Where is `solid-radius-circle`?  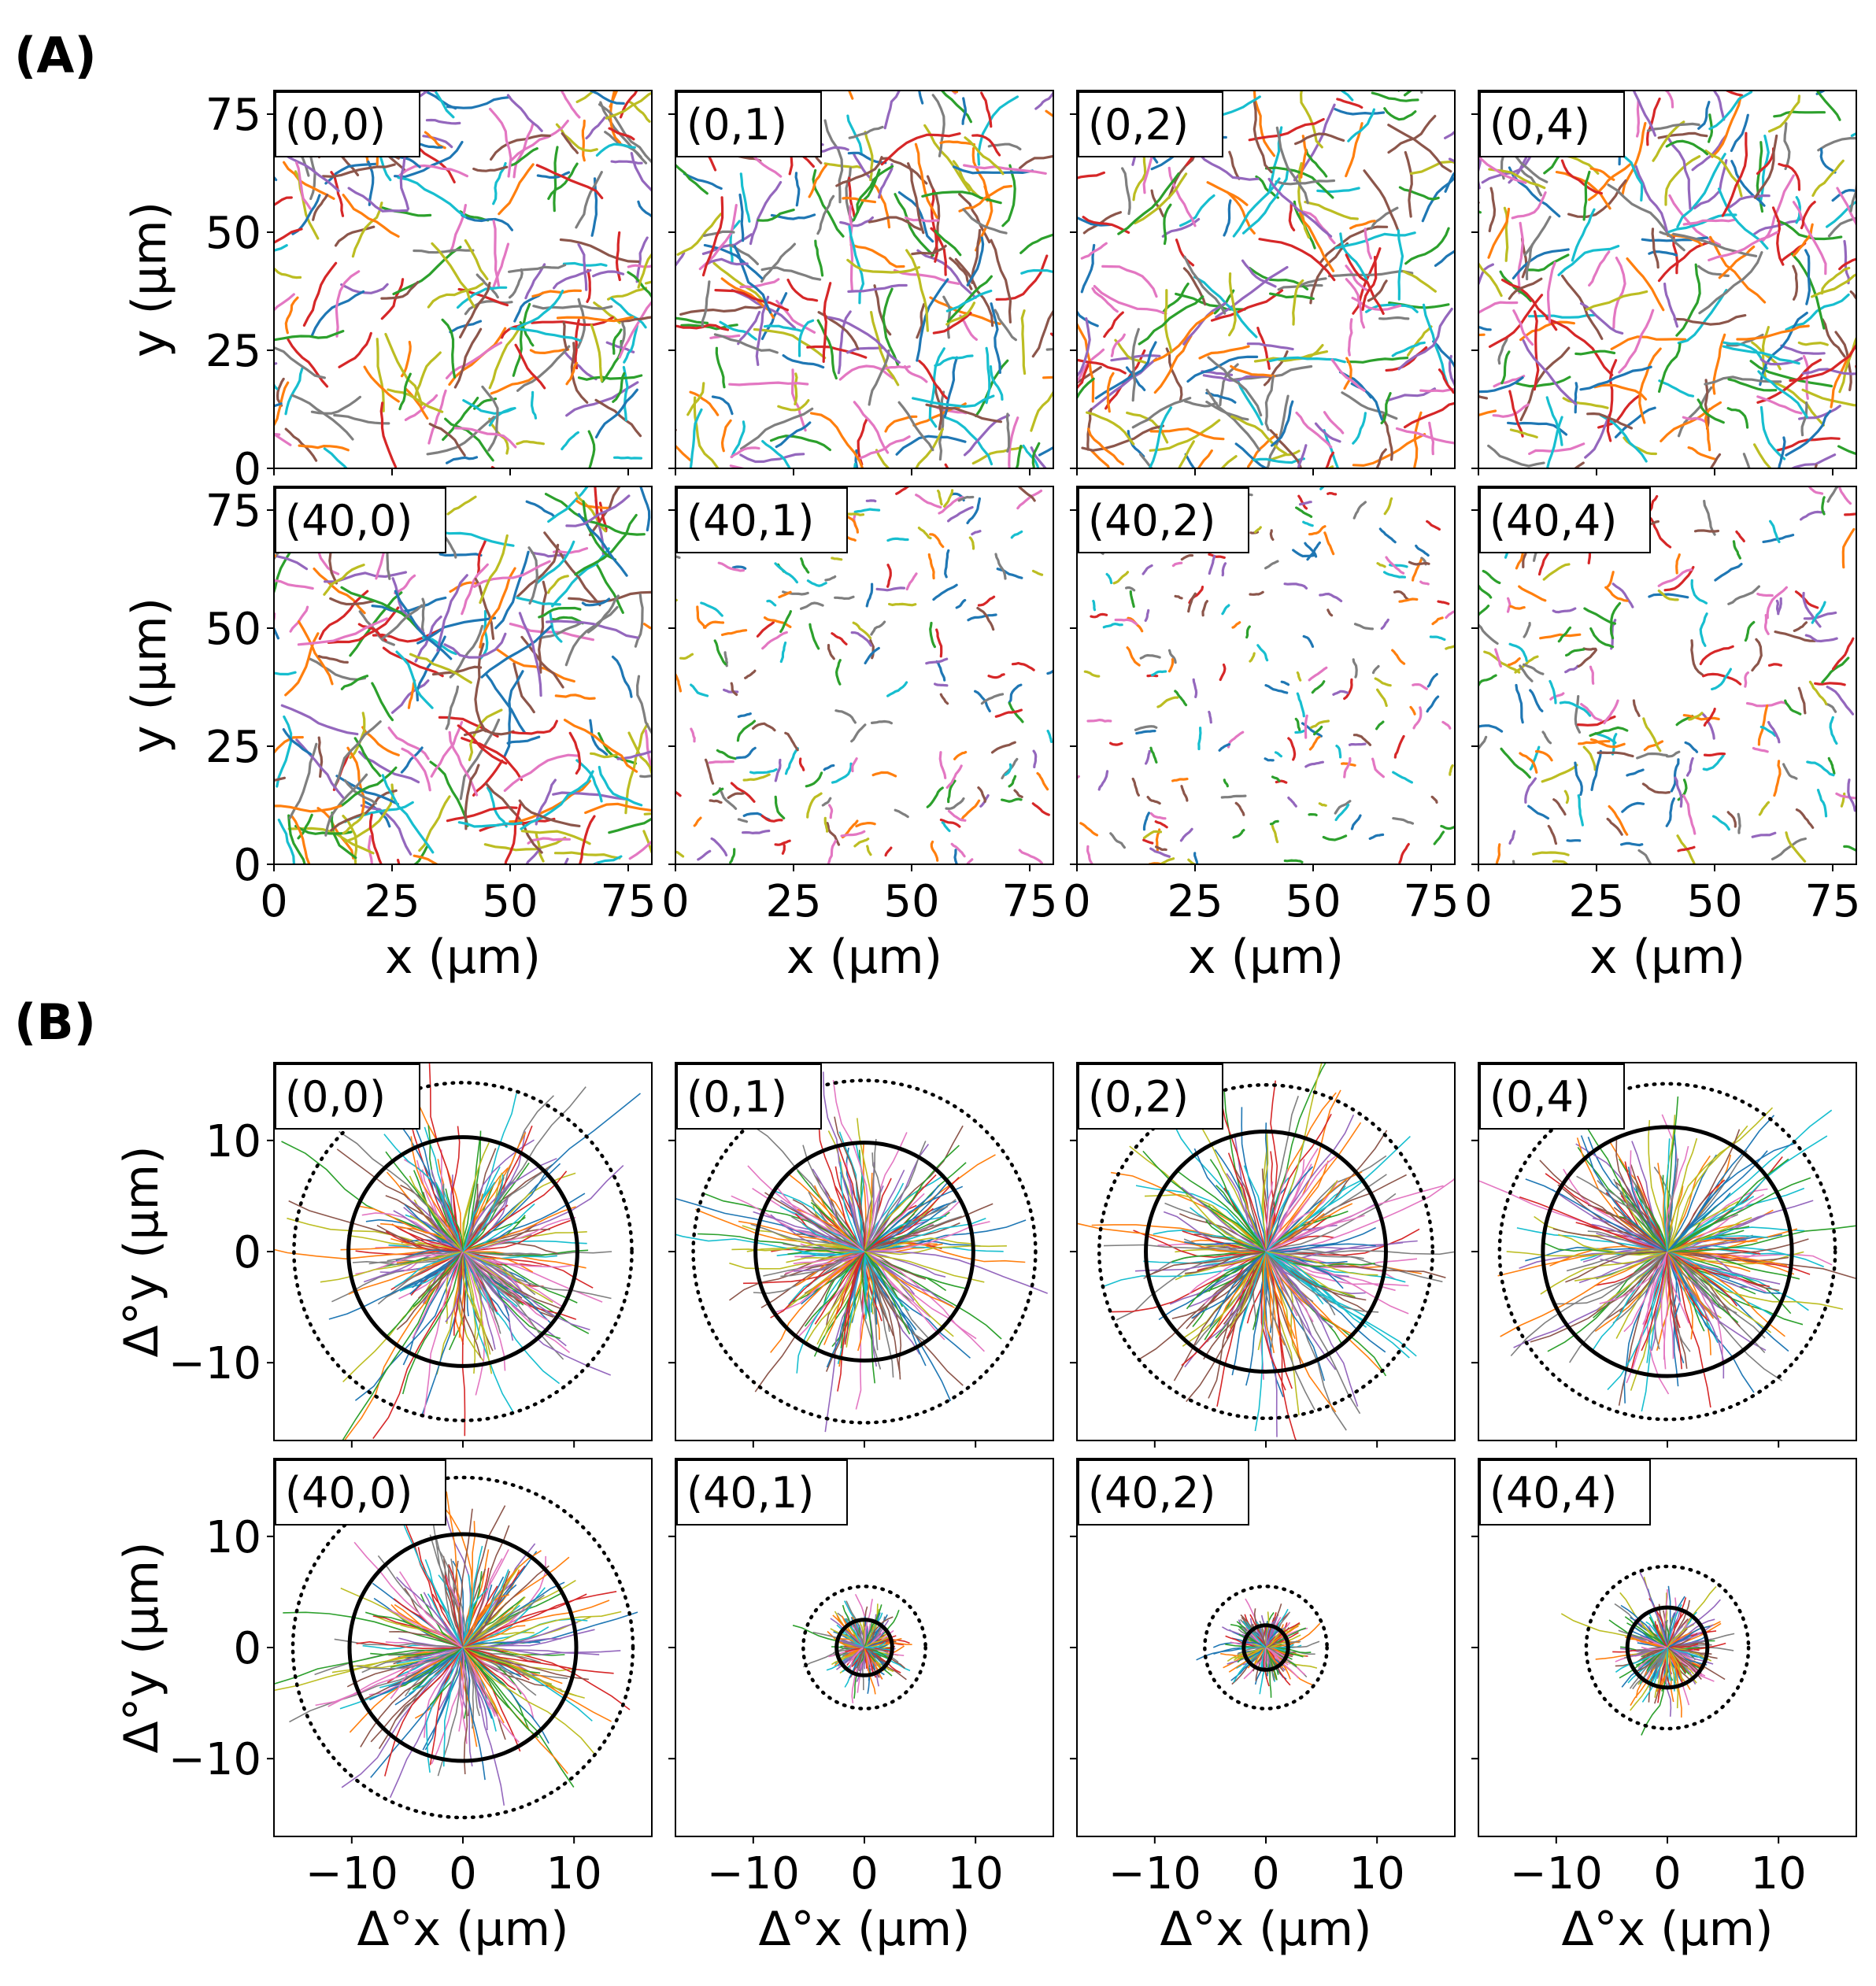 solid-radius-circle is located at coordinates (1265, 1647).